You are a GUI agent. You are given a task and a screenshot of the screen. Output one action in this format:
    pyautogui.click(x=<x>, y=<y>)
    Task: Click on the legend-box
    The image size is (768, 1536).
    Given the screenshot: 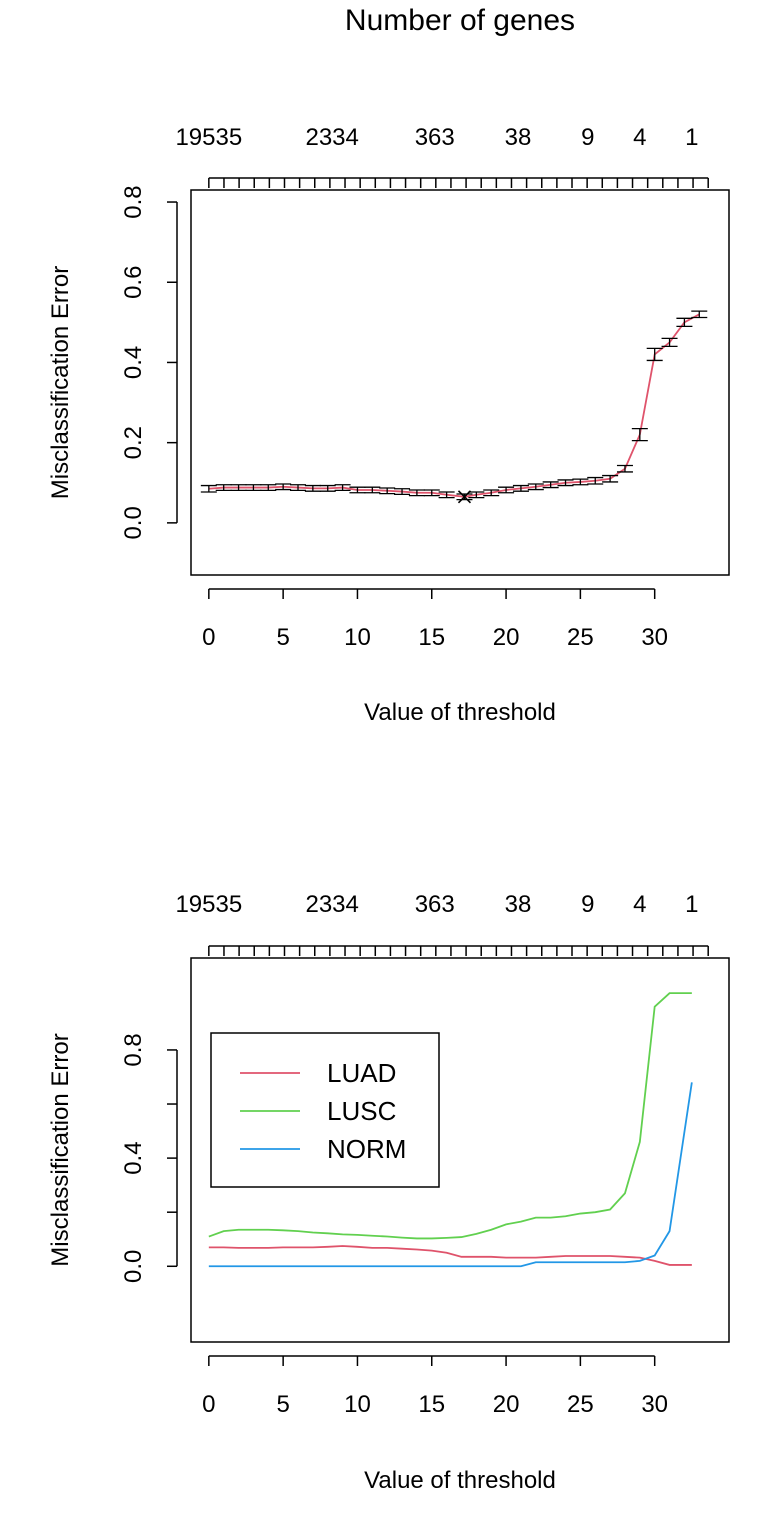 What is the action you would take?
    pyautogui.click(x=325, y=1110)
    